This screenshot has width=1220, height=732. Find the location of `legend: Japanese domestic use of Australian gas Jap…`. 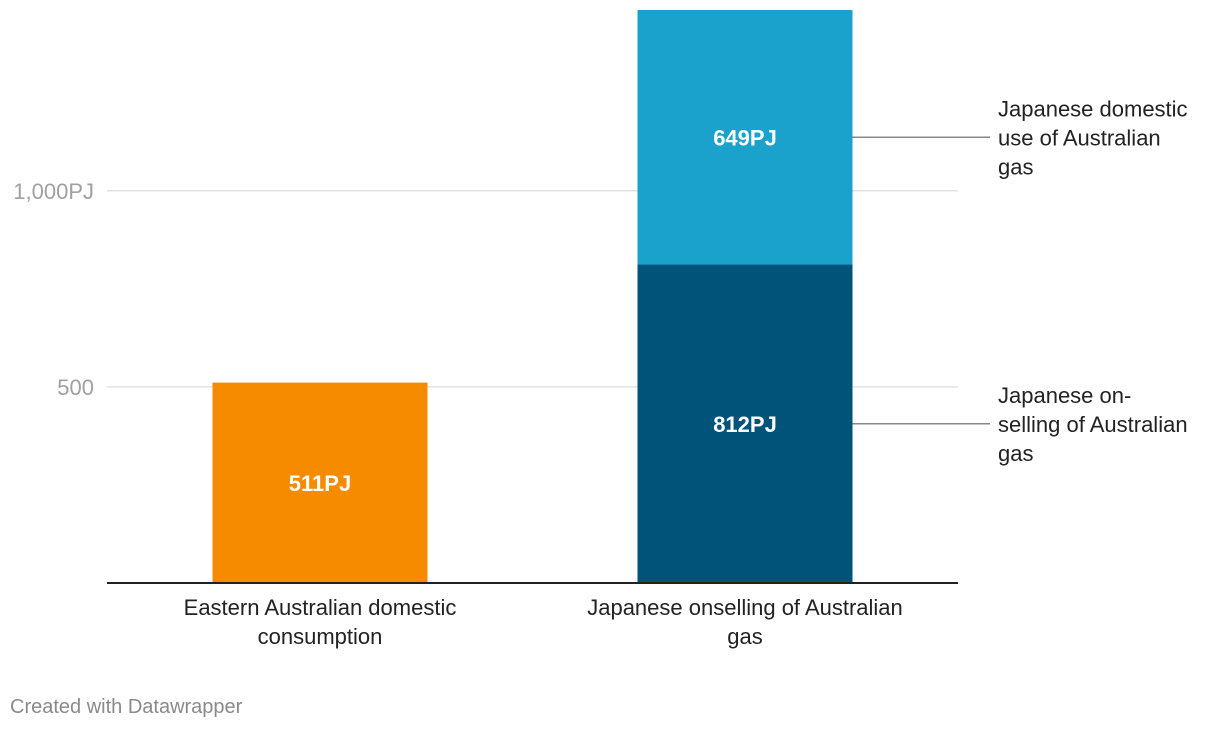

legend: Japanese domestic use of Australian gas Jap… is located at coordinates (1020, 281).